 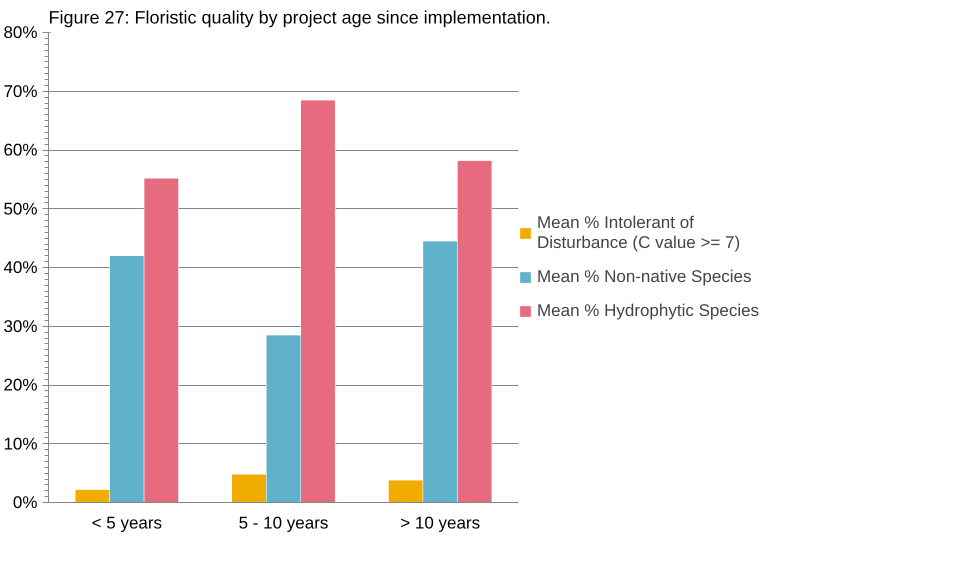 What do you see at coordinates (644, 277) in the screenshot?
I see `legend-label: Mean % Non-native Species` at bounding box center [644, 277].